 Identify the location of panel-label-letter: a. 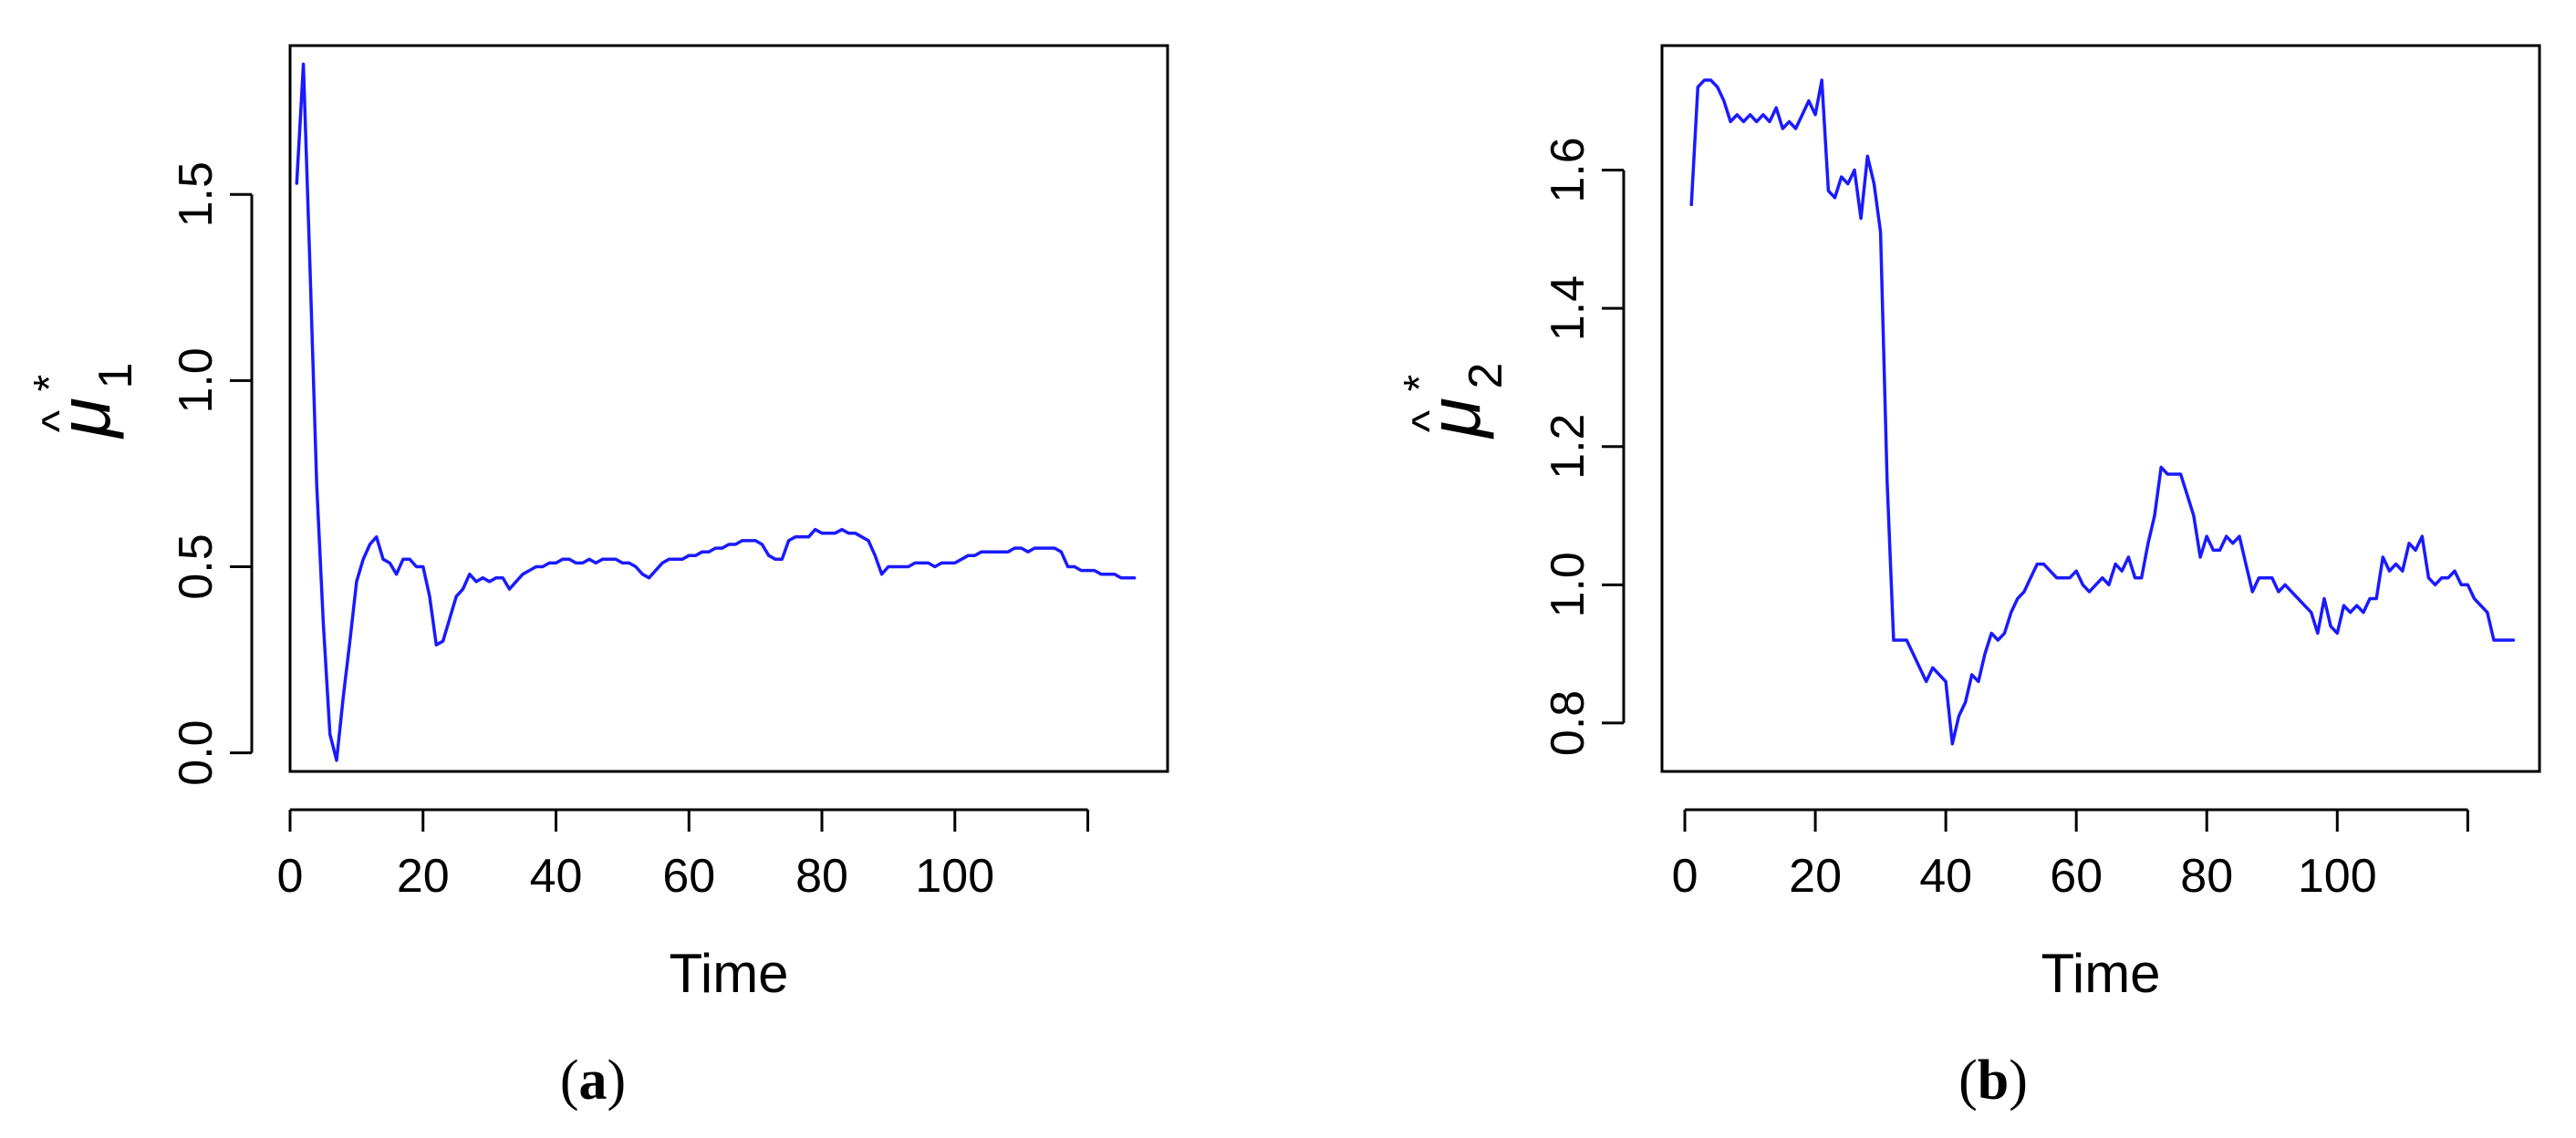
(593, 1081).